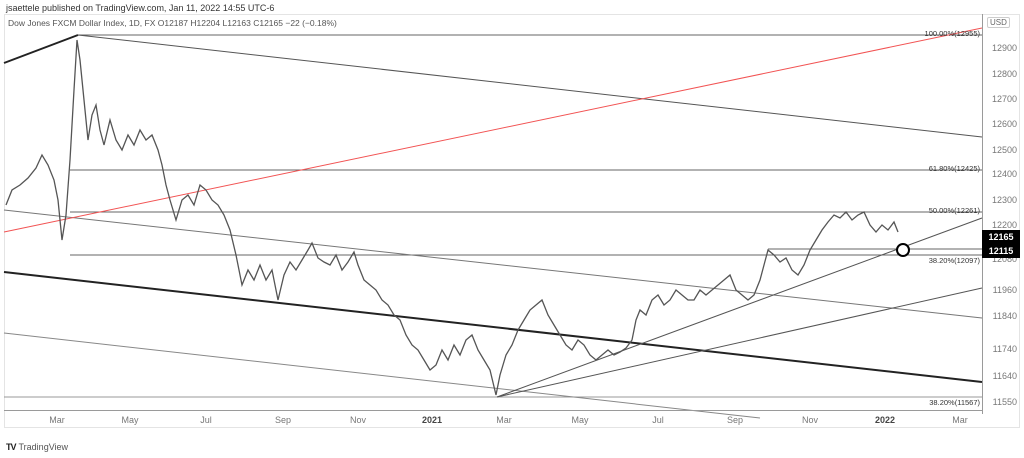 This screenshot has height=458, width=1024. What do you see at coordinates (954, 402) in the screenshot?
I see `fib-label-382b: 38.20%(11567)` at bounding box center [954, 402].